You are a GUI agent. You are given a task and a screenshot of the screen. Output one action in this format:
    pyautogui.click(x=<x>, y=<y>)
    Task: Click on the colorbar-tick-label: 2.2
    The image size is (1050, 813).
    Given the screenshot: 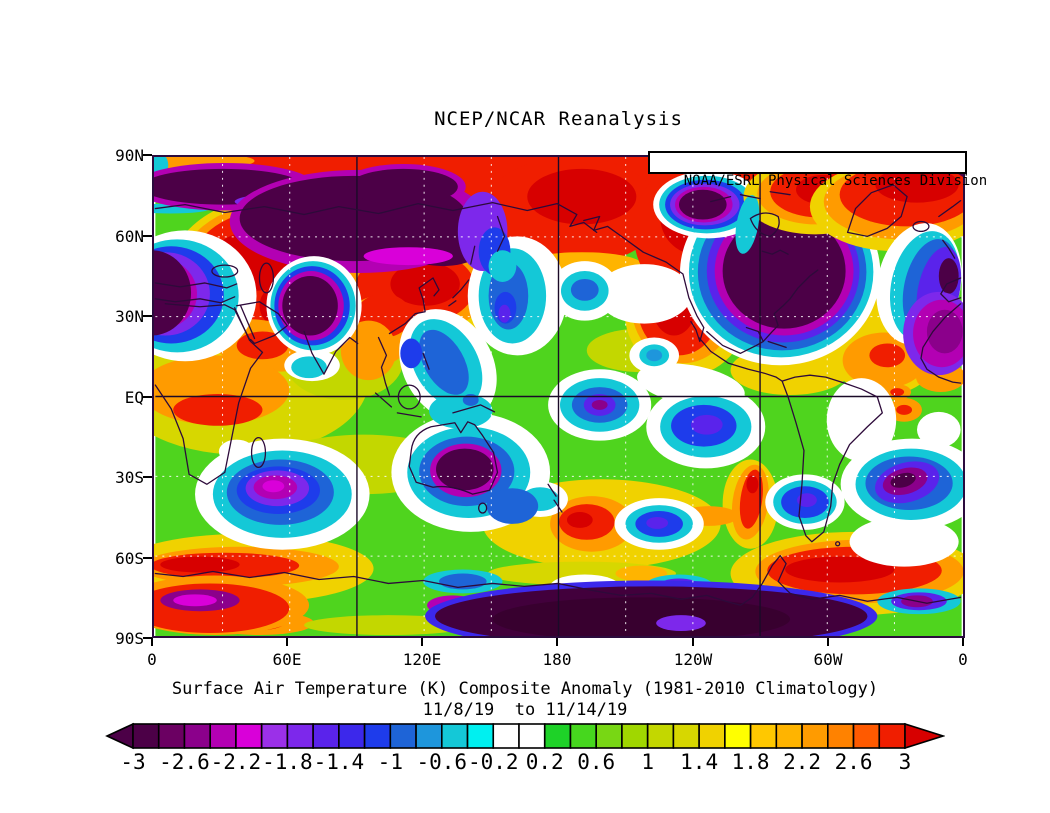 What is the action you would take?
    pyautogui.click(x=802, y=762)
    